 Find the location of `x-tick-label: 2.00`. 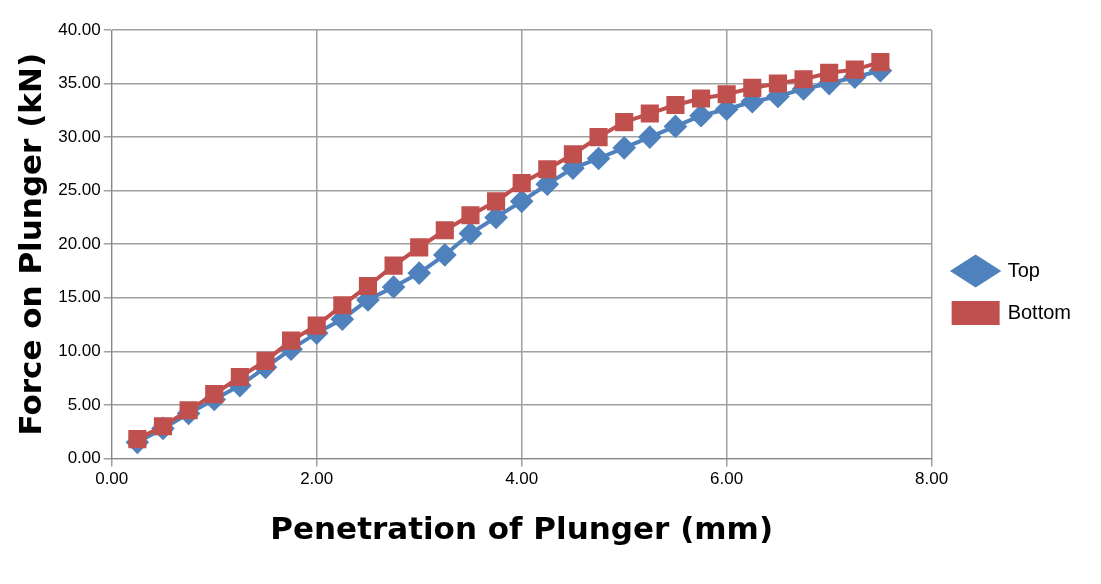

x-tick-label: 2.00 is located at coordinates (317, 479).